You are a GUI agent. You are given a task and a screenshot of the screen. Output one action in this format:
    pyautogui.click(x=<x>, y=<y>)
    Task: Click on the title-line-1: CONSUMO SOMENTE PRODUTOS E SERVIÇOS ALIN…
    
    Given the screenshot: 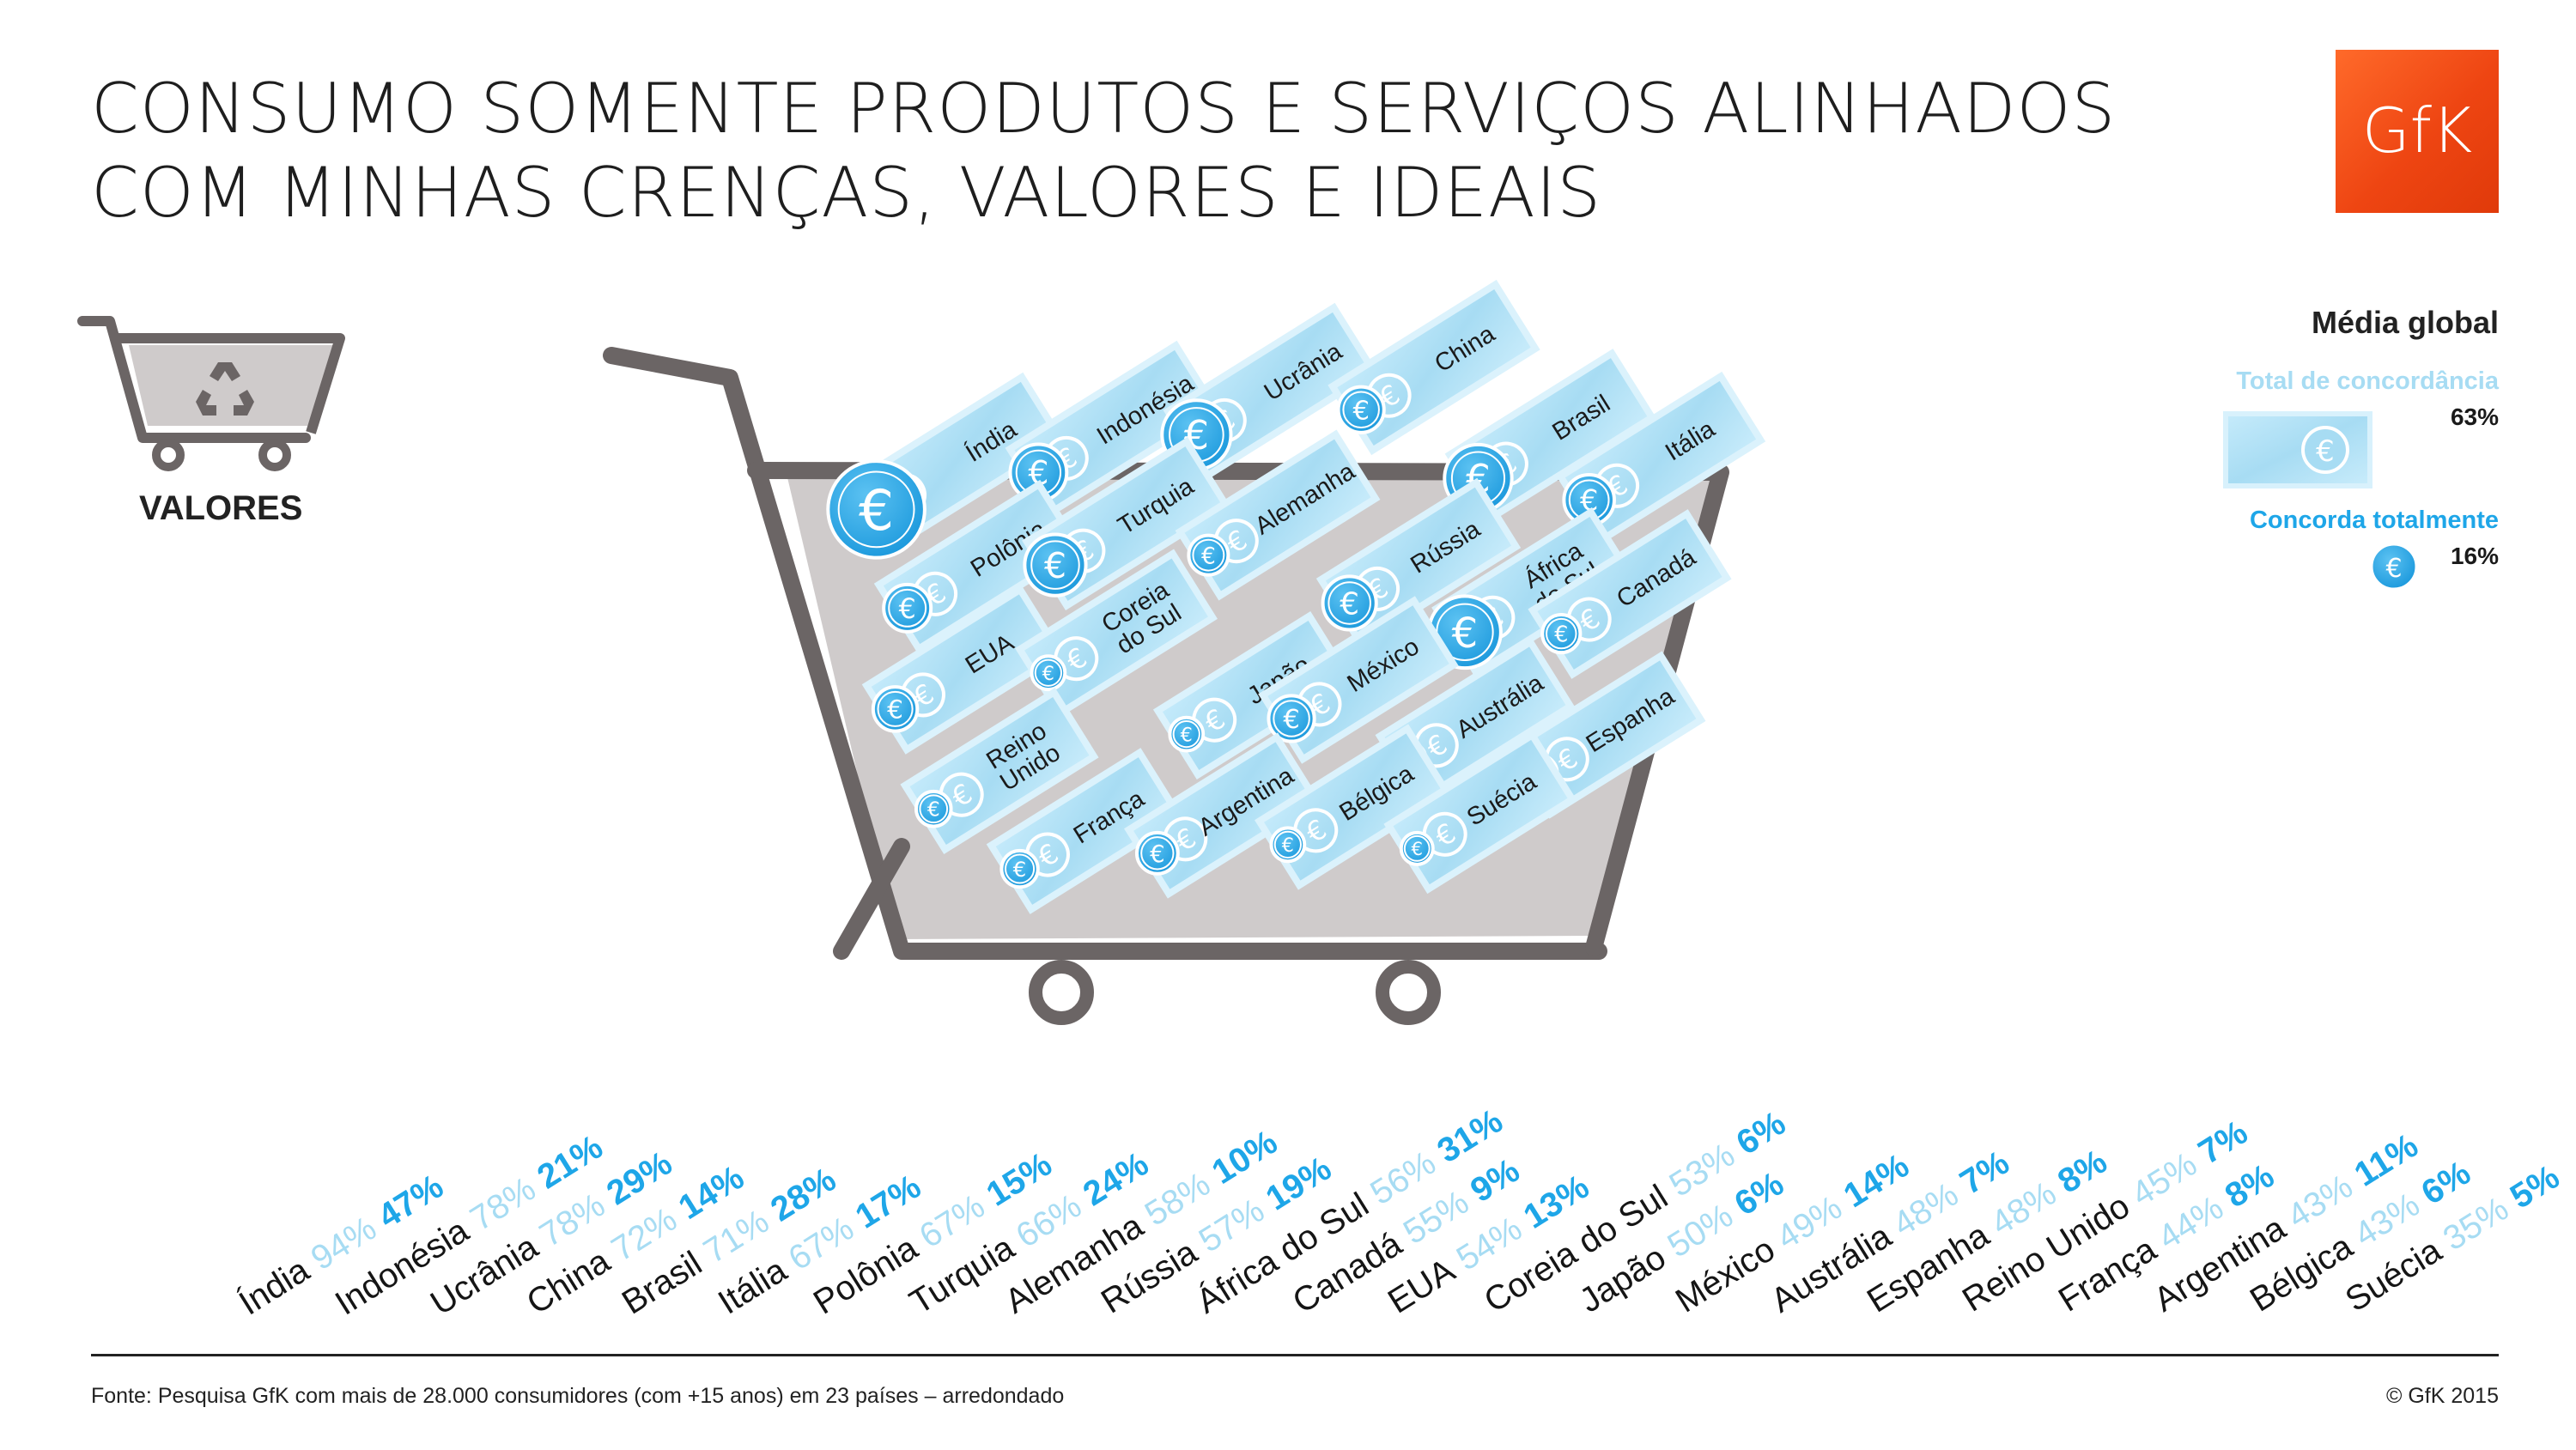 What is the action you would take?
    pyautogui.click(x=1104, y=109)
    